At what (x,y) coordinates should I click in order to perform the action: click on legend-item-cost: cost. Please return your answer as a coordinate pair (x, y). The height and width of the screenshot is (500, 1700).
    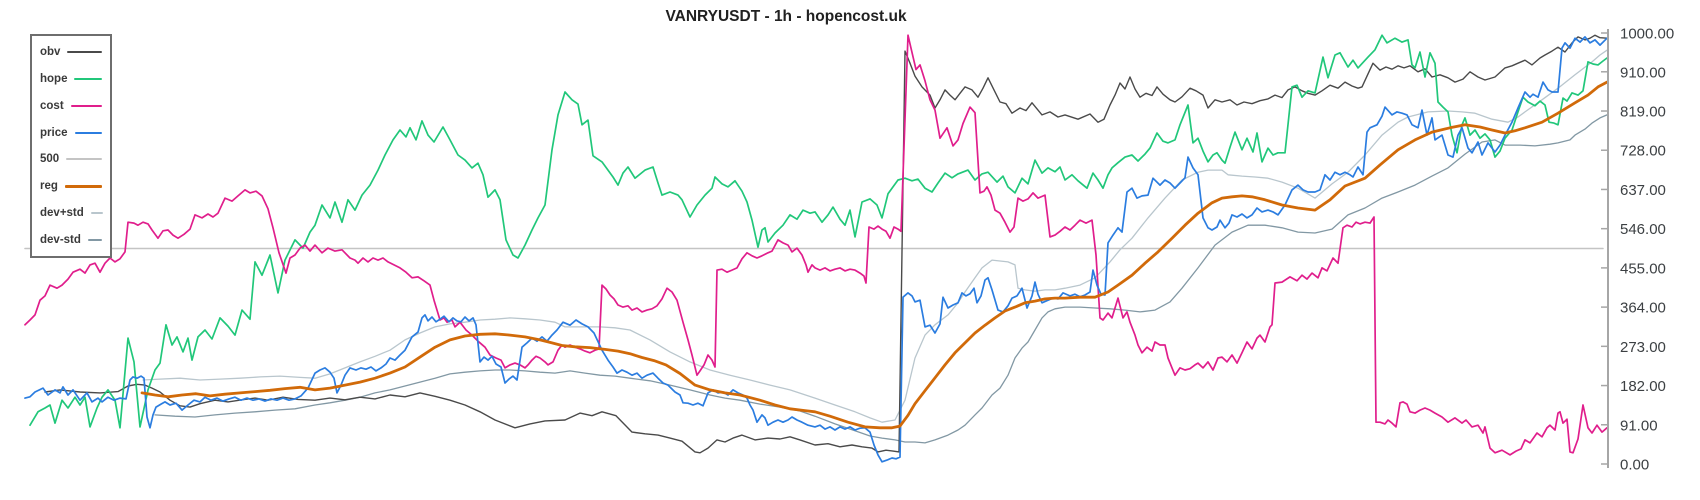
    Looking at the image, I should click on (71, 106).